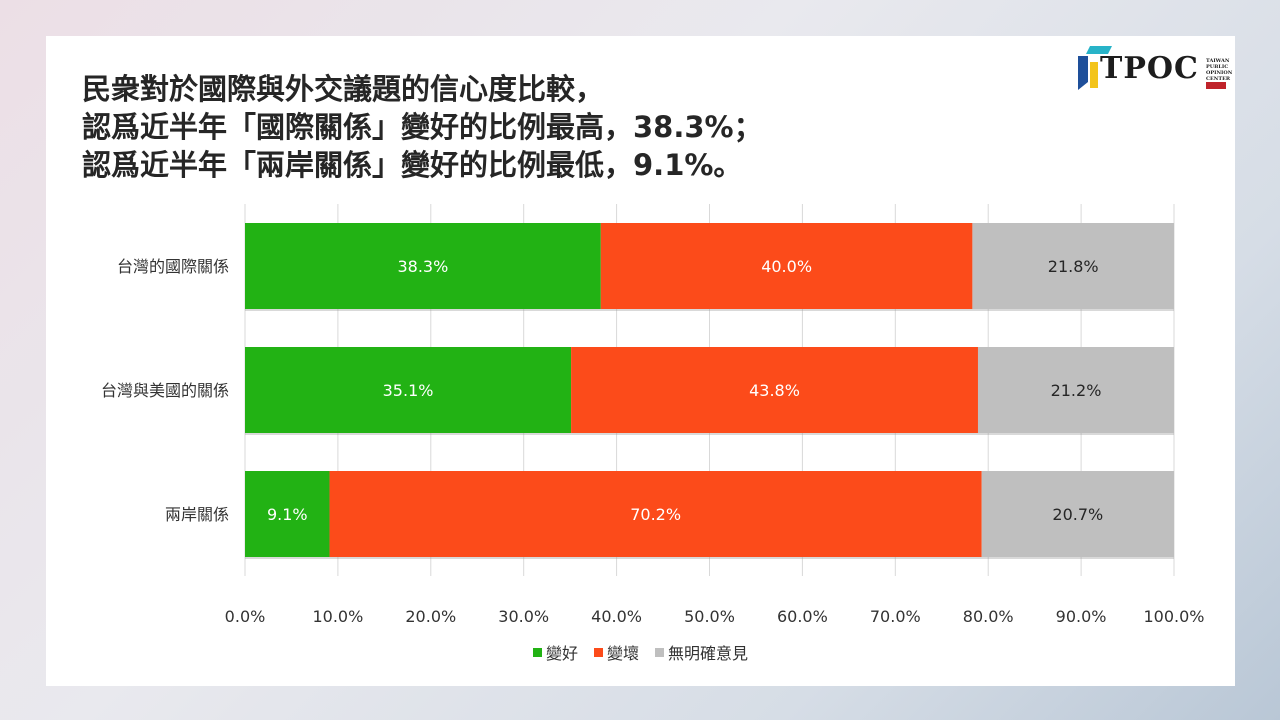  I want to click on category-label: 台灣的國際關係, so click(173, 266).